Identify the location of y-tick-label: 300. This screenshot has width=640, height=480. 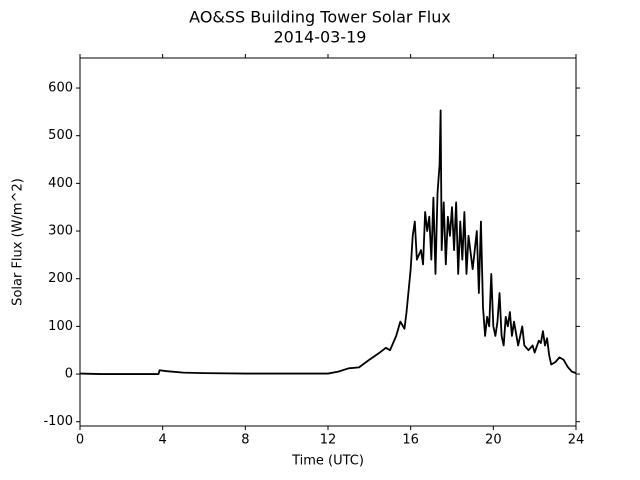
(60, 231).